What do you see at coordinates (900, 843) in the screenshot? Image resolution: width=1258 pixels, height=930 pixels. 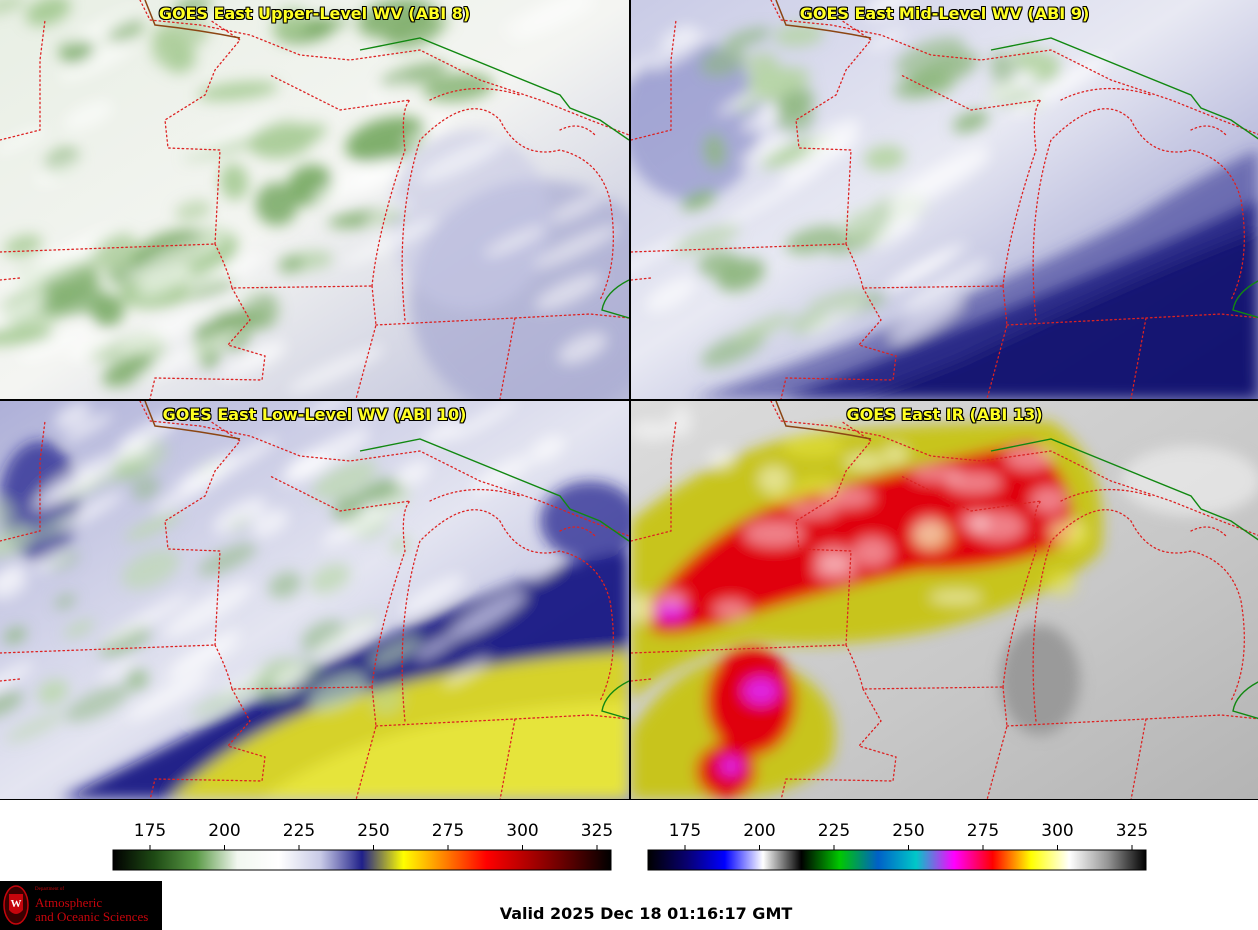 I see `colorbar-ir: 175 200 225 250 275 300 325` at bounding box center [900, 843].